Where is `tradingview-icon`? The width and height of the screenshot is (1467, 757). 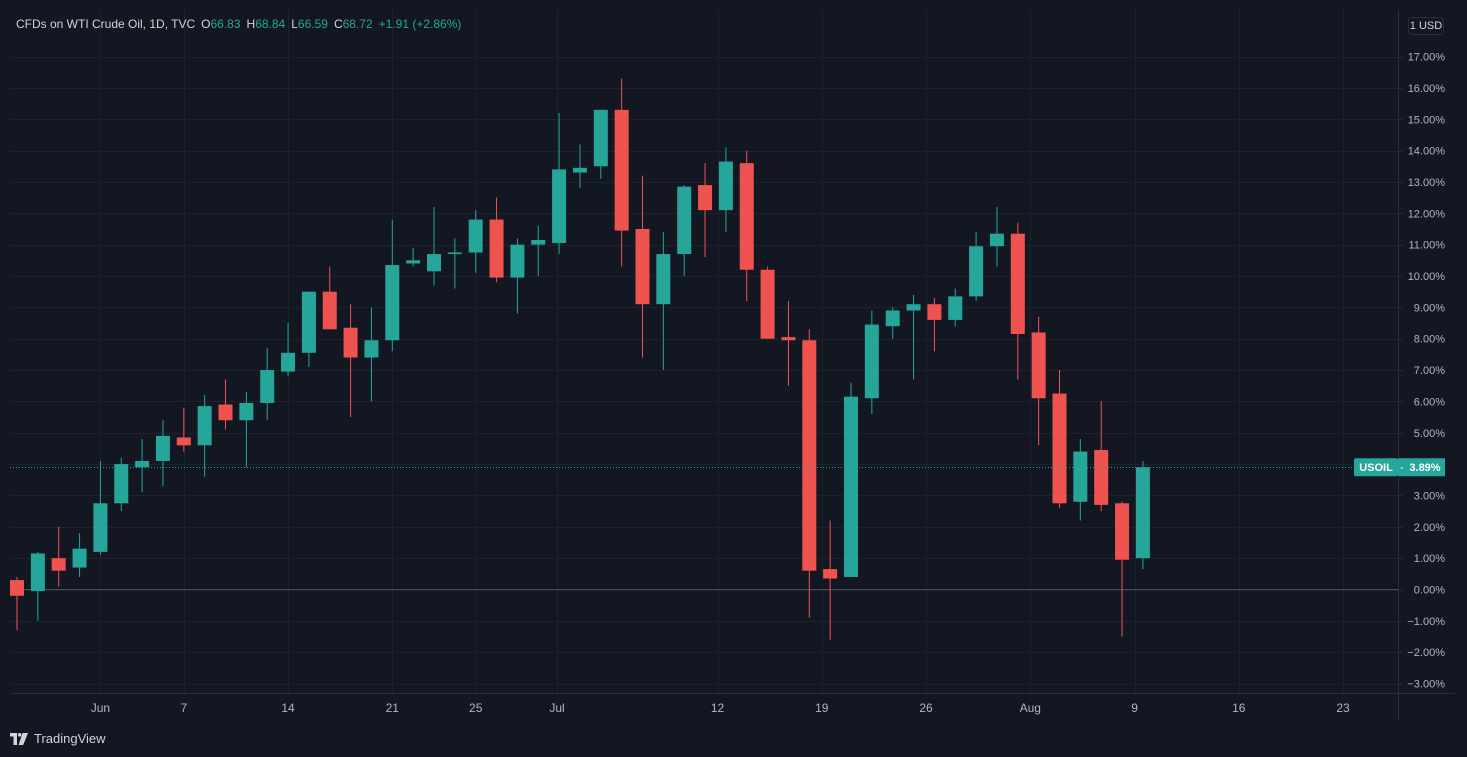
tradingview-icon is located at coordinates (19, 738).